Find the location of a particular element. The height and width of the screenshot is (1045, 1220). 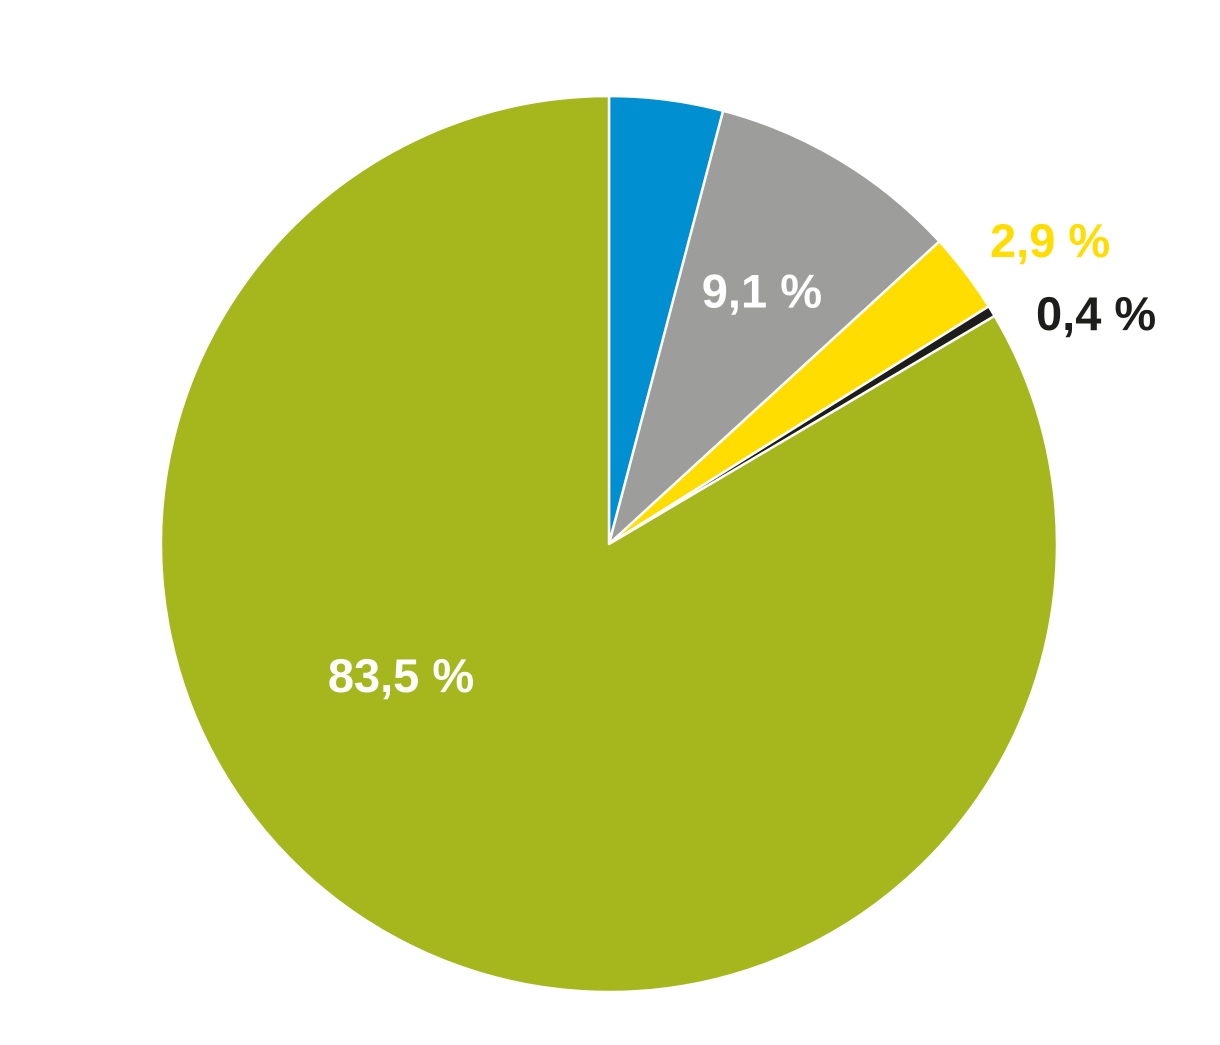

slice-label-4: 83,5 % is located at coordinates (401, 675).